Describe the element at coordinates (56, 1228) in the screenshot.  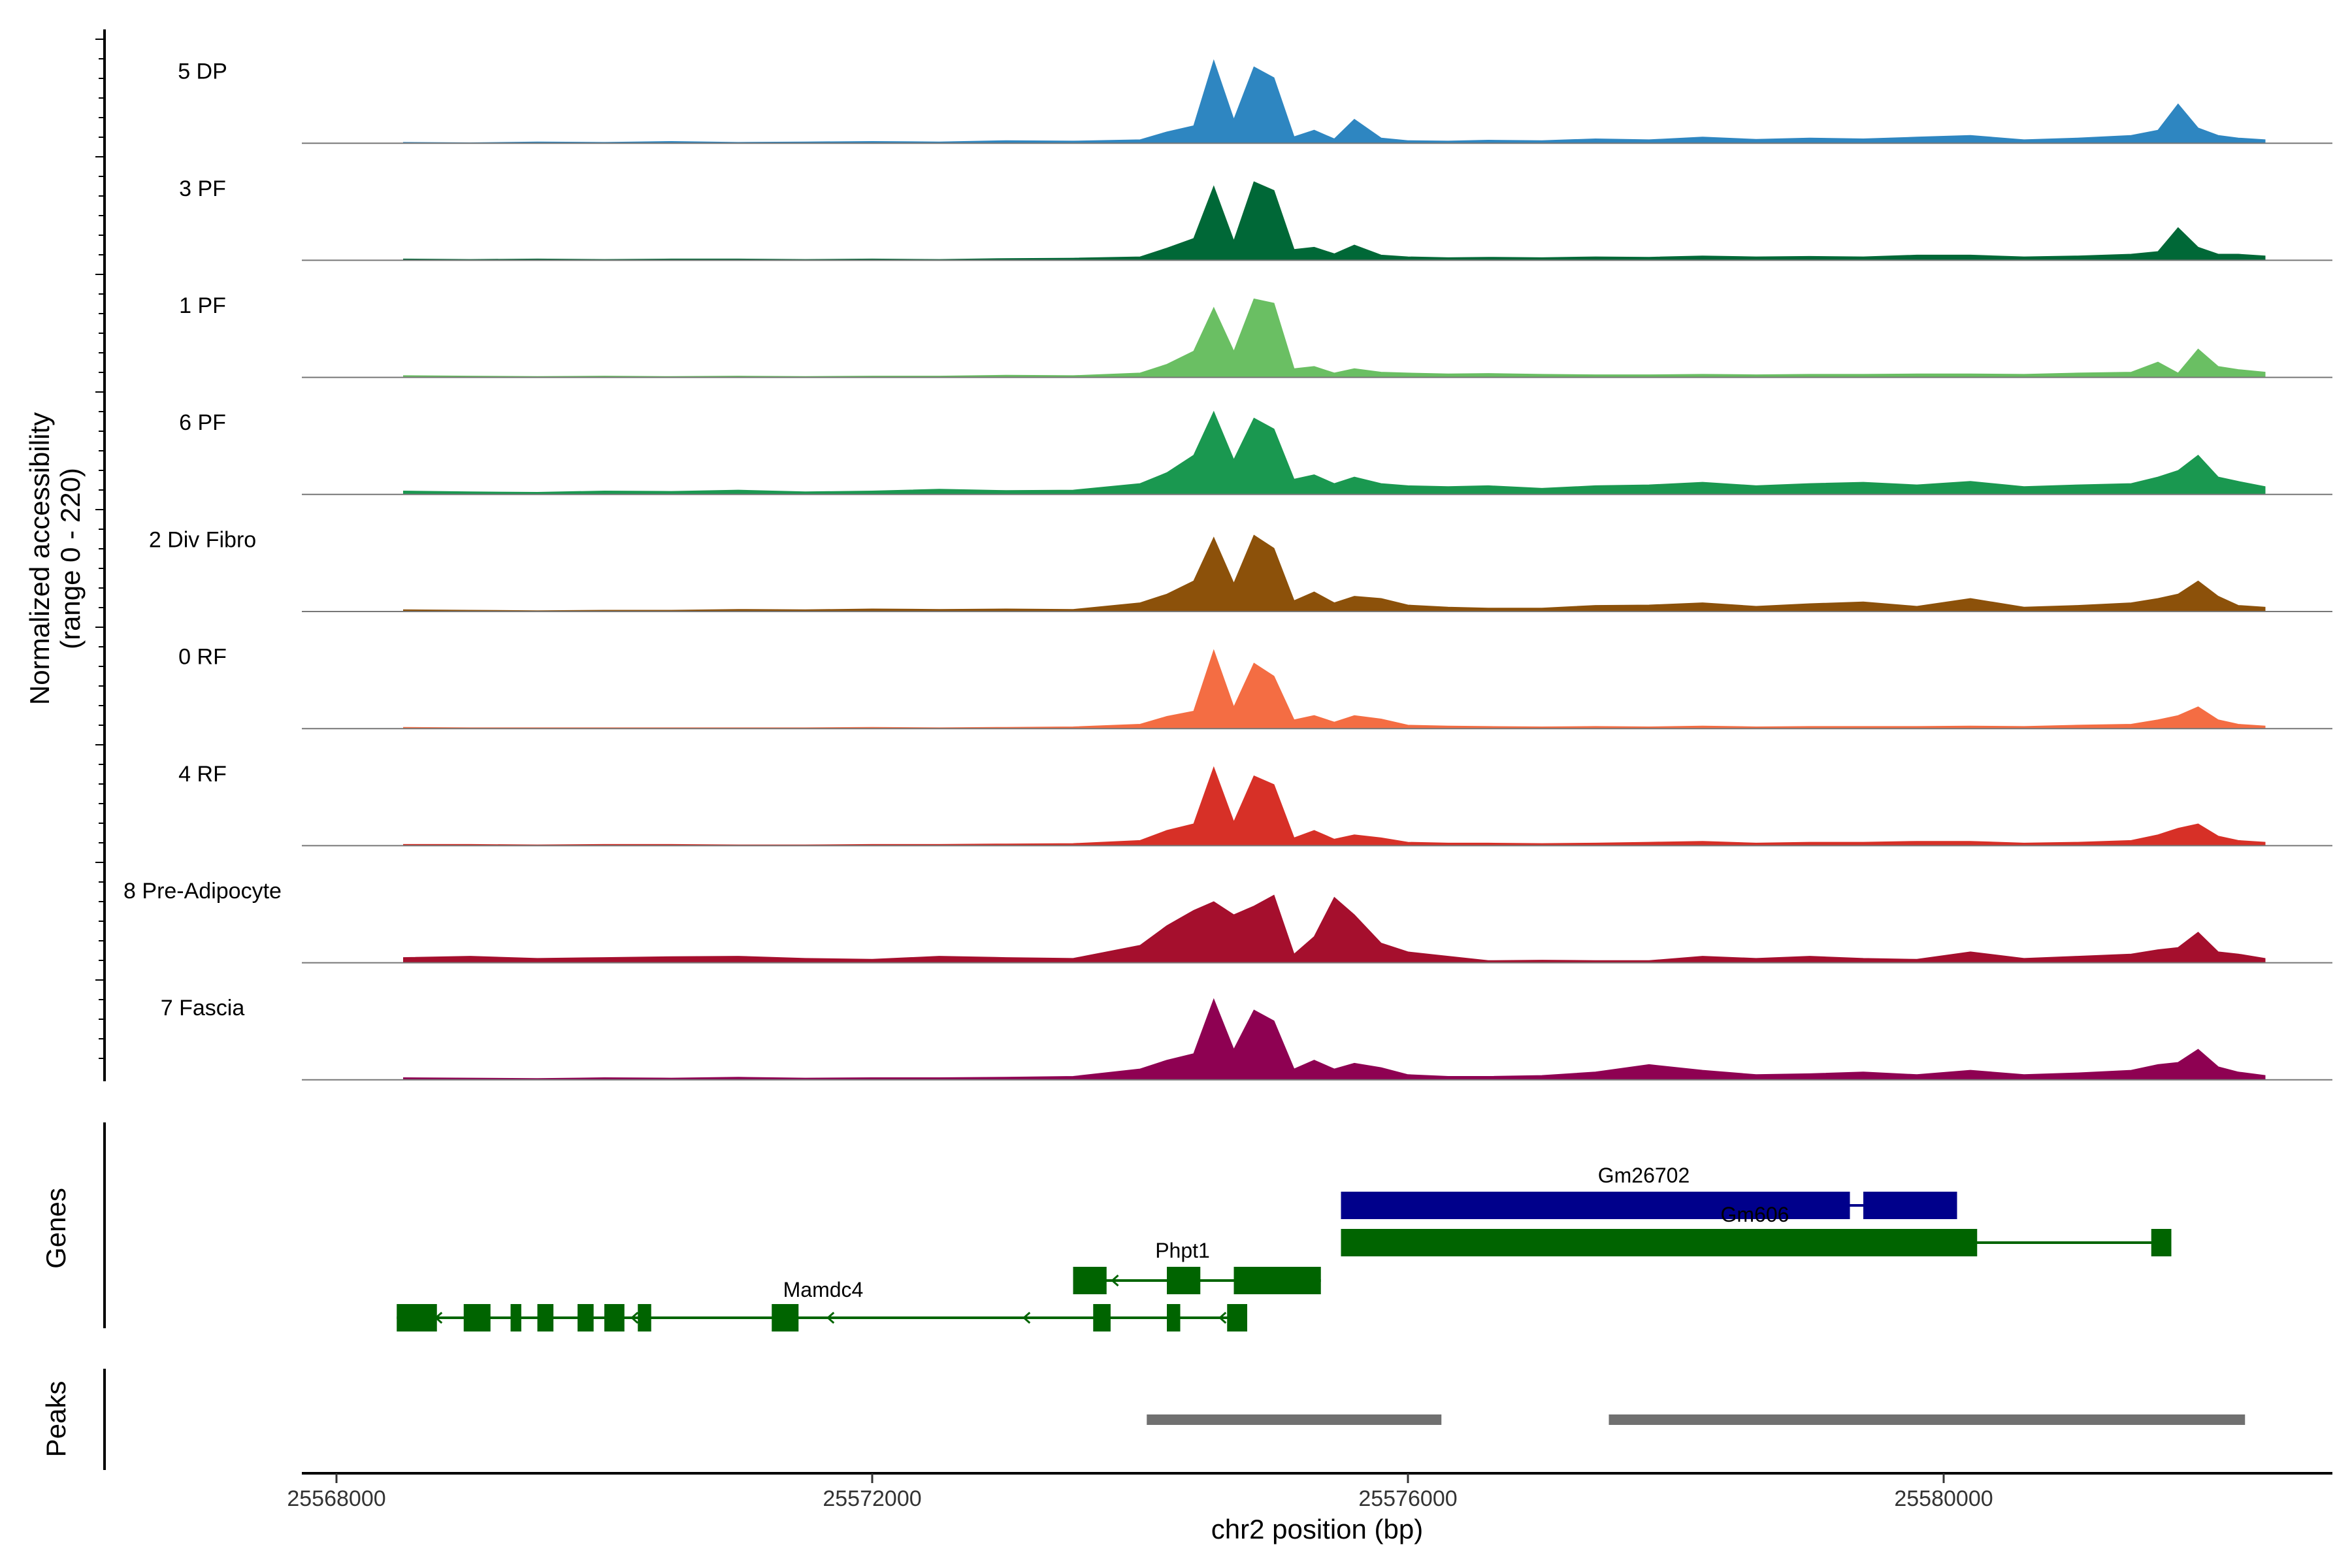
I see `genes-panel-label: Genes` at that location.